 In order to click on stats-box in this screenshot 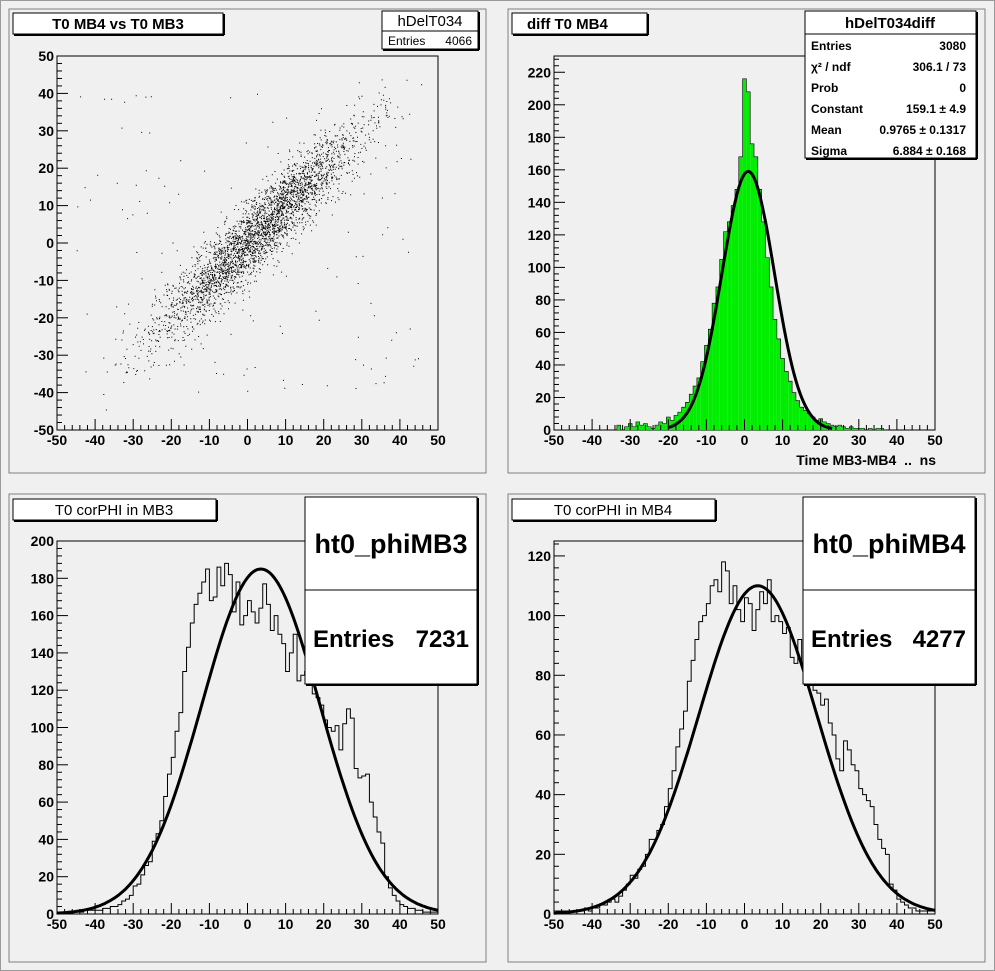, I will do `click(430, 30)`.